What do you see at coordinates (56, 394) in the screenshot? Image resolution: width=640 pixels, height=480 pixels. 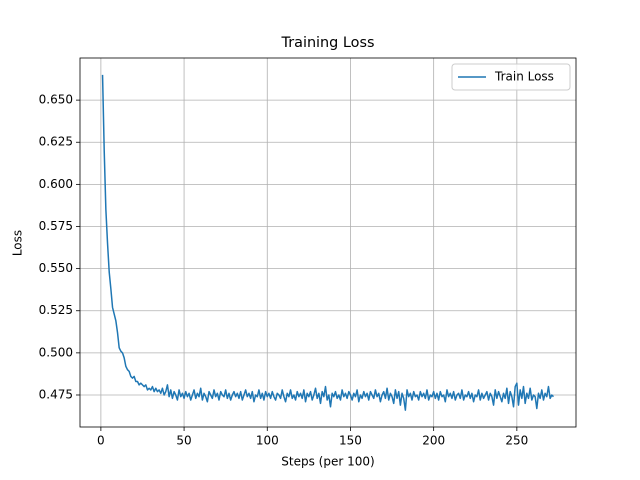 I see `y-tick-label: 0.475` at bounding box center [56, 394].